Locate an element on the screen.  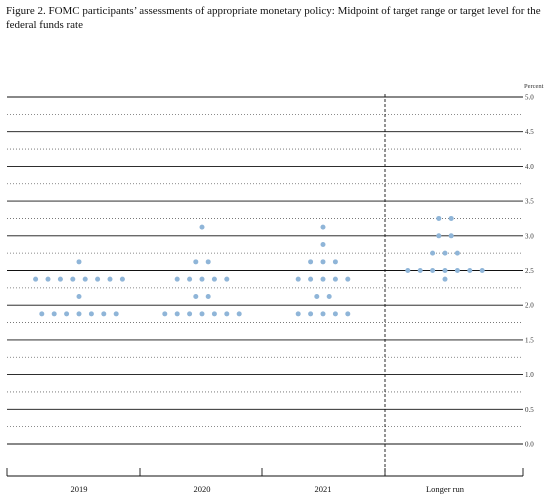
x-category-label: Longer run is located at coordinates (445, 489).